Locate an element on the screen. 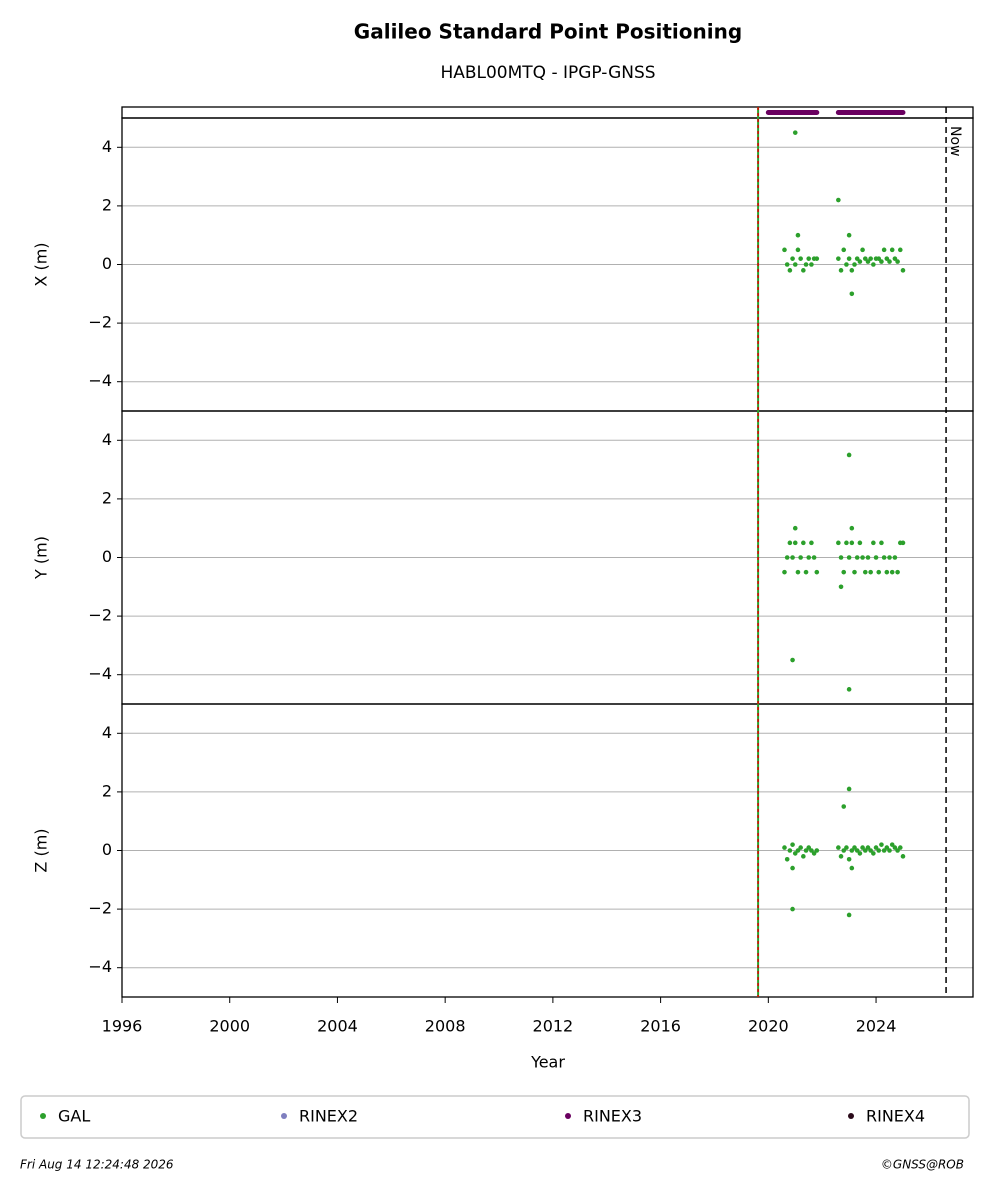 The height and width of the screenshot is (1198, 992). y-tick-label: 4 is located at coordinates (107, 732).